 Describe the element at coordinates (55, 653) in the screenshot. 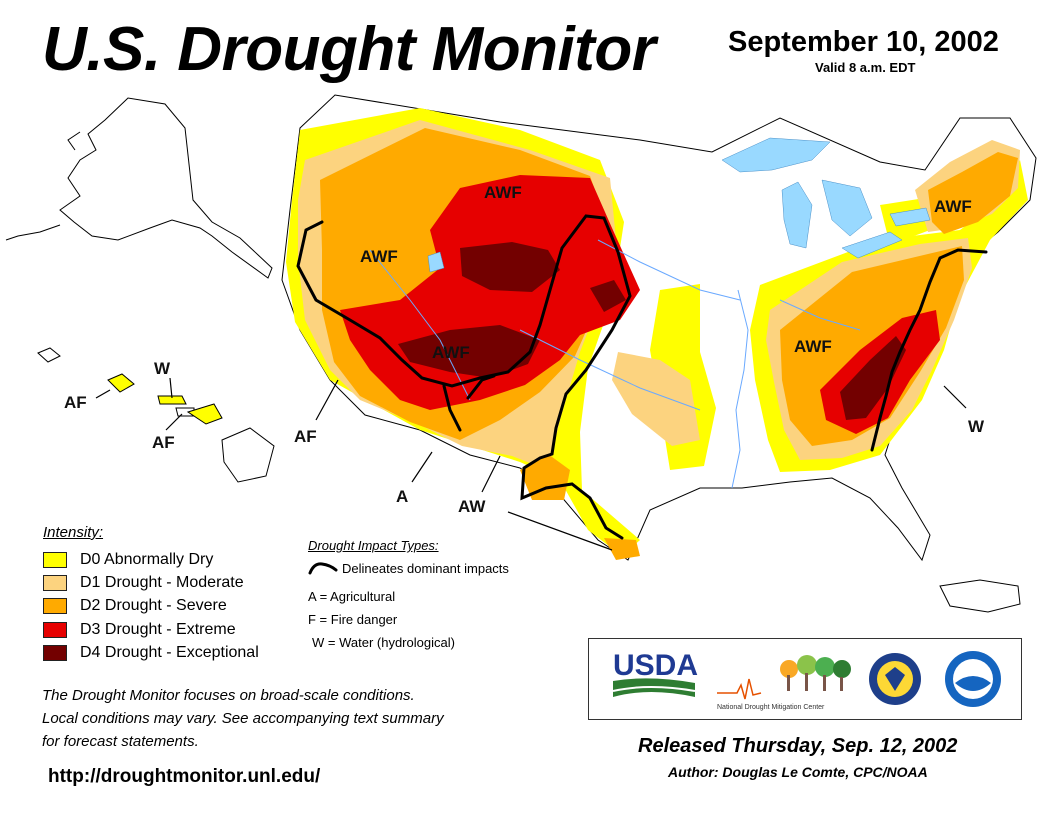

I see `legend-swatch-d4` at that location.